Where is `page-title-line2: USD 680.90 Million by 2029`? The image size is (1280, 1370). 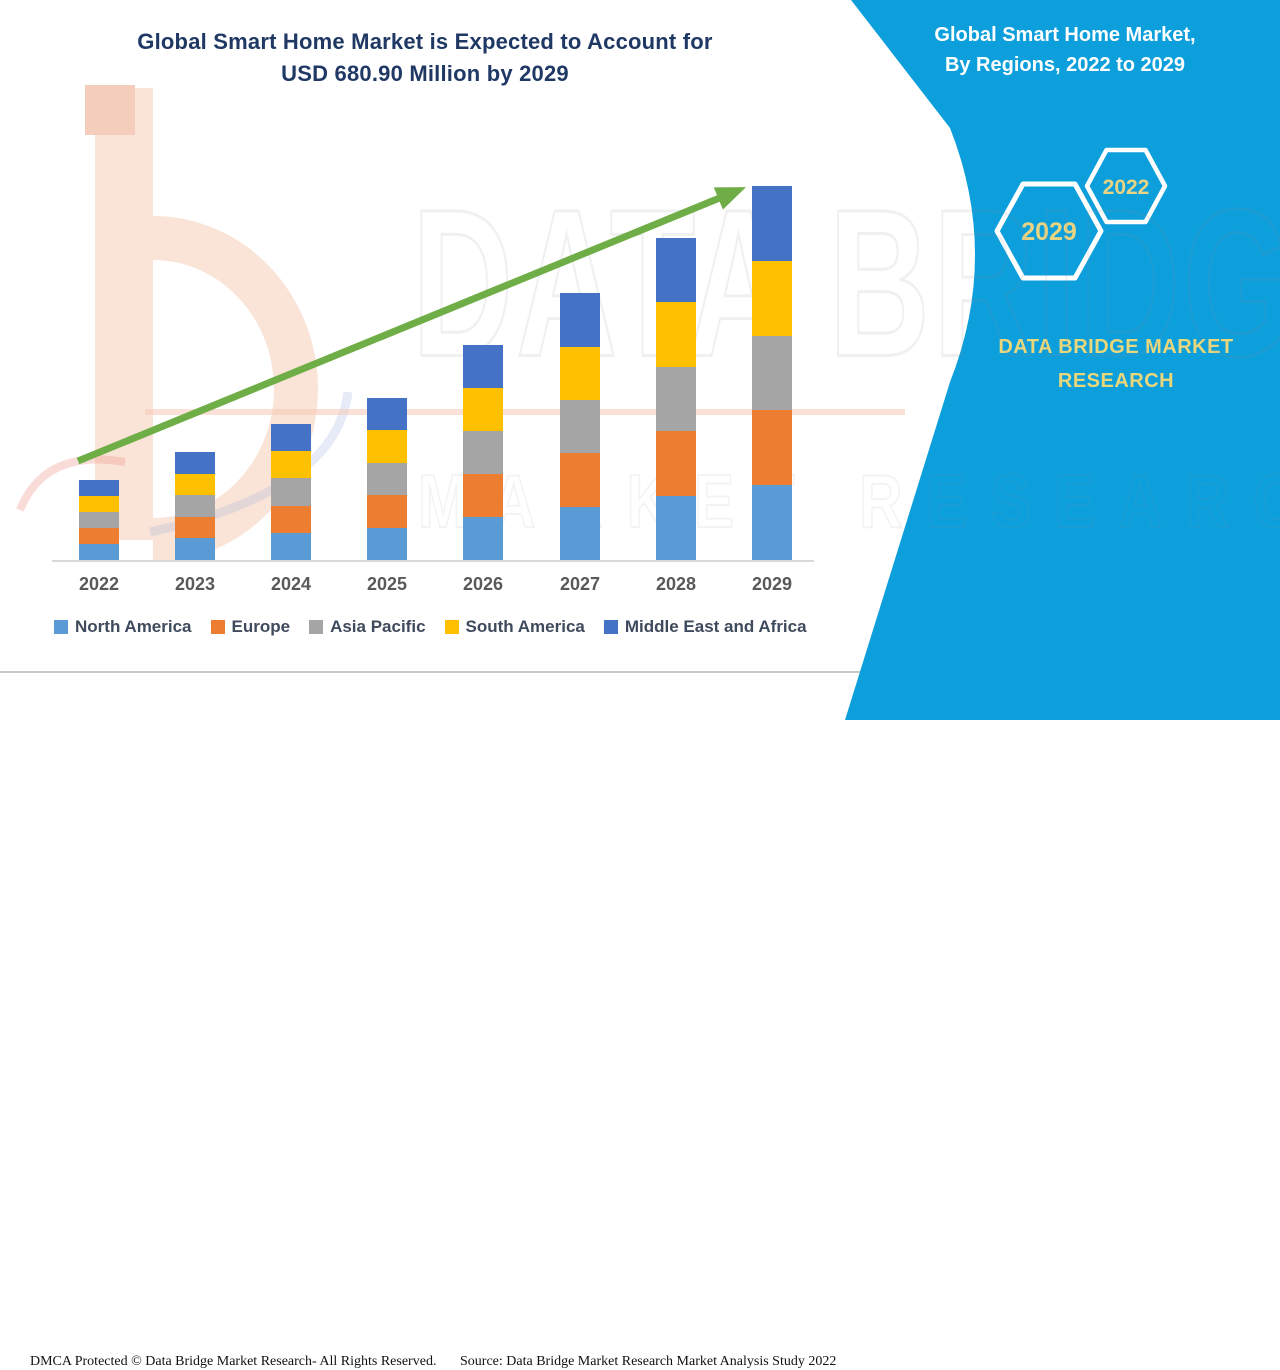
page-title-line2: USD 680.90 Million by 2029 is located at coordinates (425, 73).